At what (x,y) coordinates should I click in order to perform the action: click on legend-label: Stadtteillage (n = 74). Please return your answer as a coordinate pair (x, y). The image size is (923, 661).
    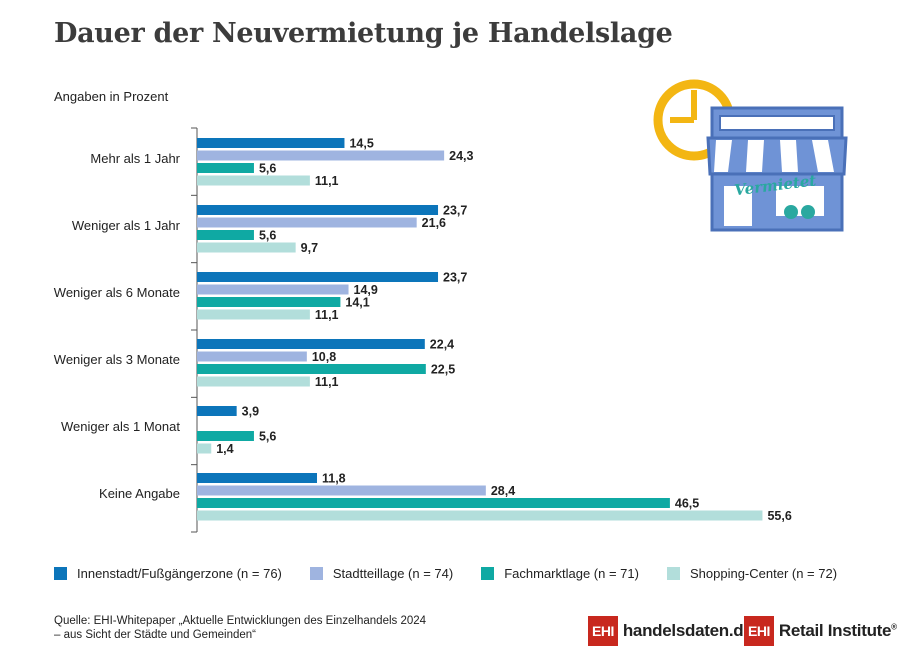
    Looking at the image, I should click on (393, 573).